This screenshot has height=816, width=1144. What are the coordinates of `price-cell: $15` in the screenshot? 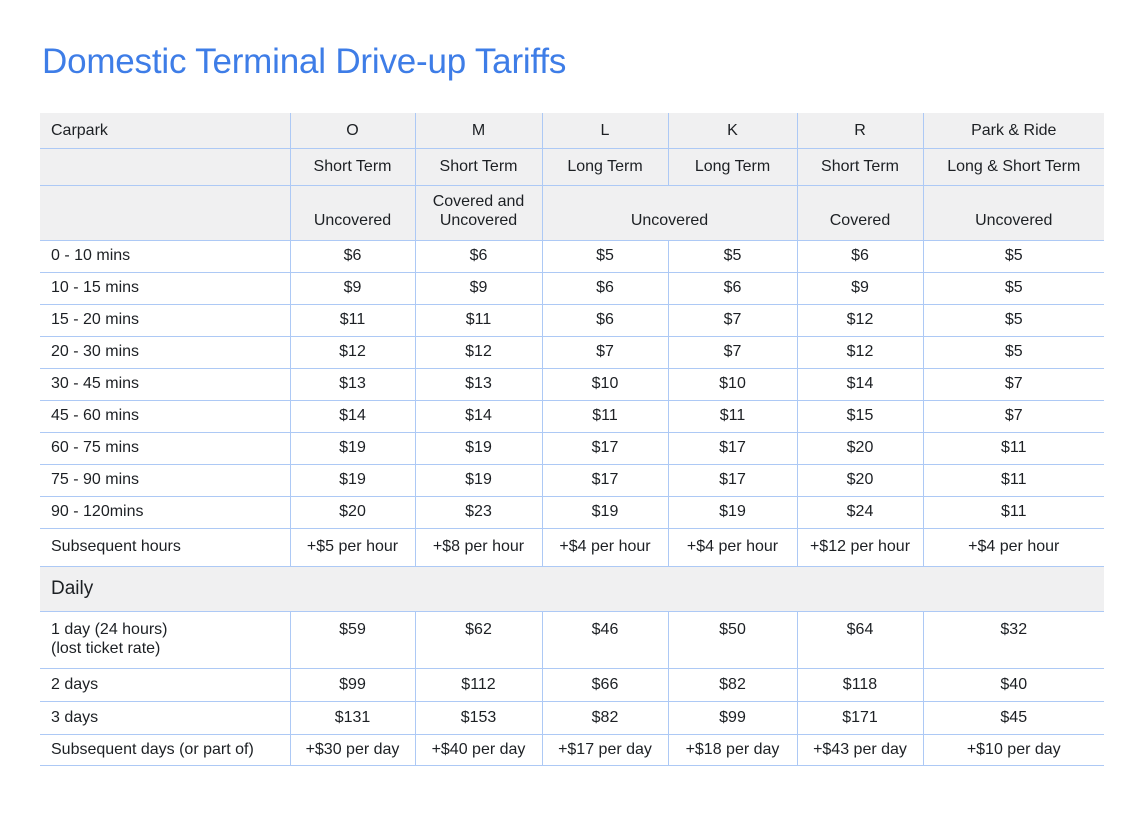 It's located at (859, 416).